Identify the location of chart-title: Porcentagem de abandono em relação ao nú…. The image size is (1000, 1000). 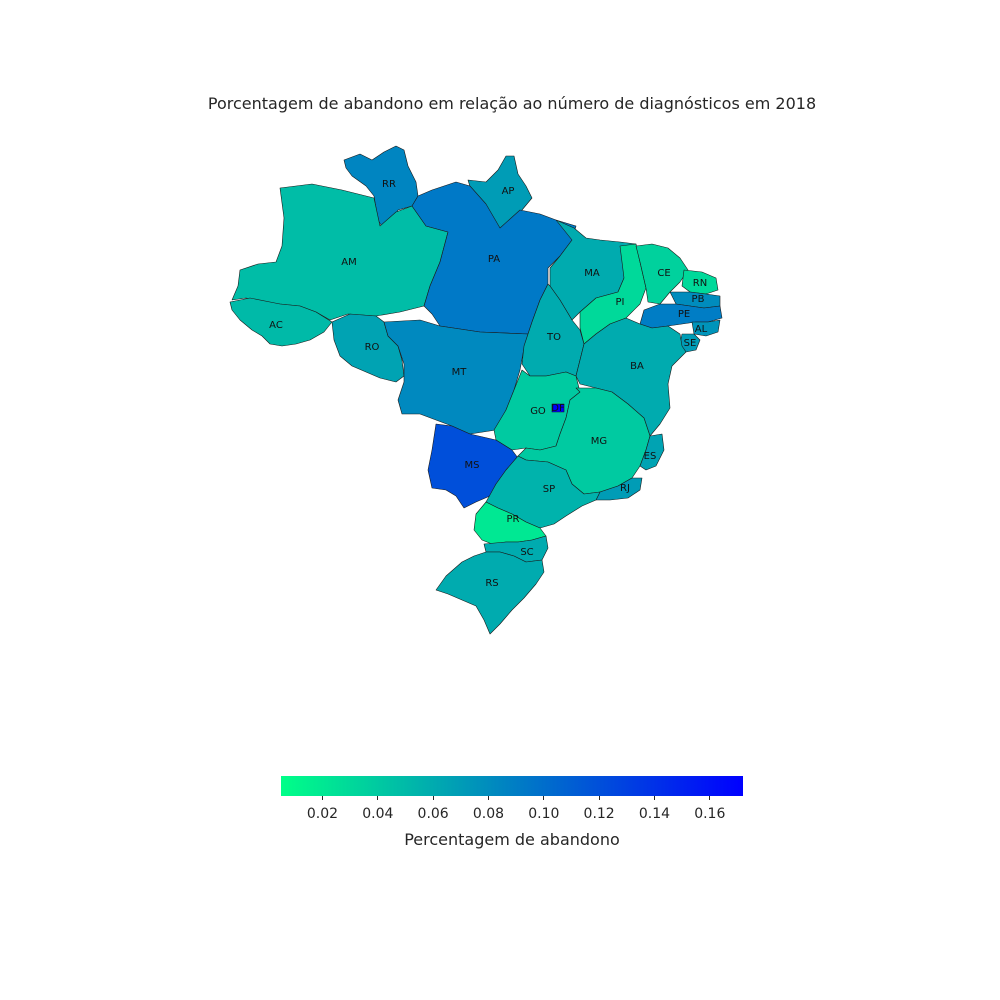
(512, 103).